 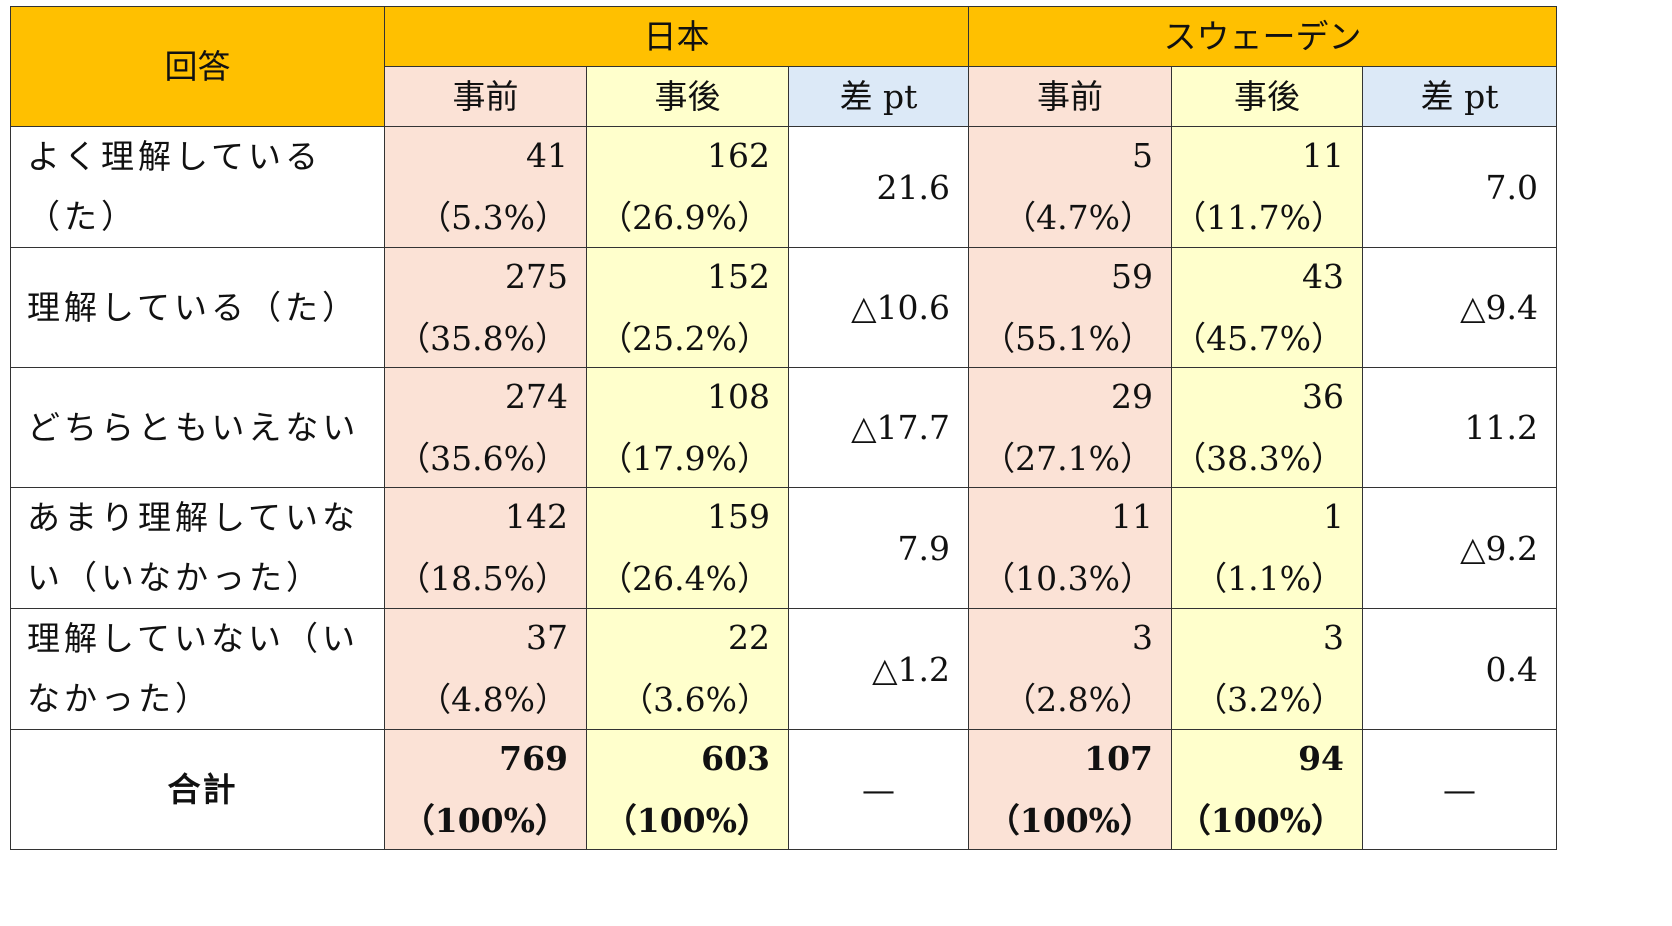 What do you see at coordinates (197, 187) in the screenshot?
I see `row-label: よく理解している（た）` at bounding box center [197, 187].